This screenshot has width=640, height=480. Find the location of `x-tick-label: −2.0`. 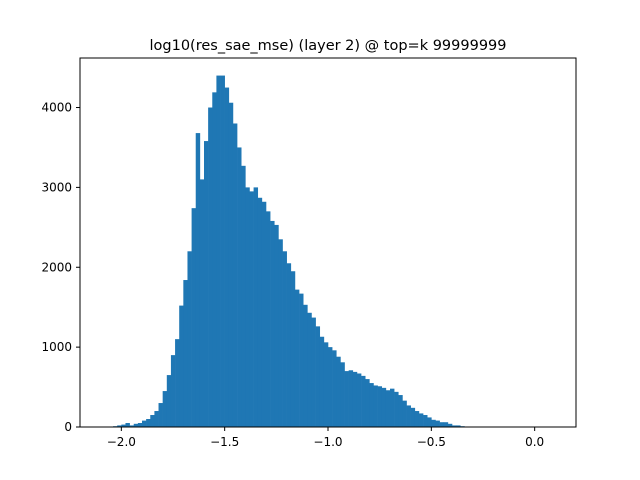

x-tick-label: −2.0 is located at coordinates (121, 442).